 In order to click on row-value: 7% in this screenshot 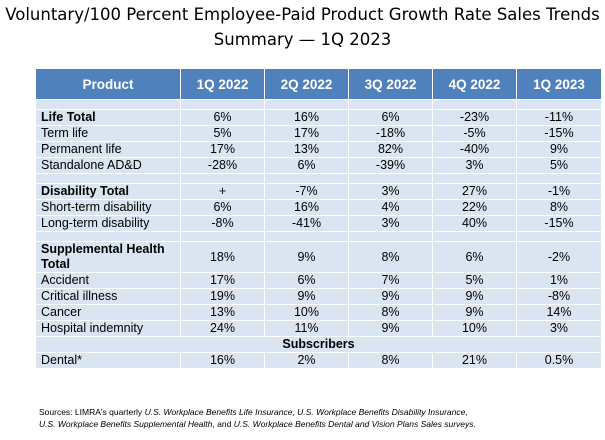, I will do `click(390, 280)`.